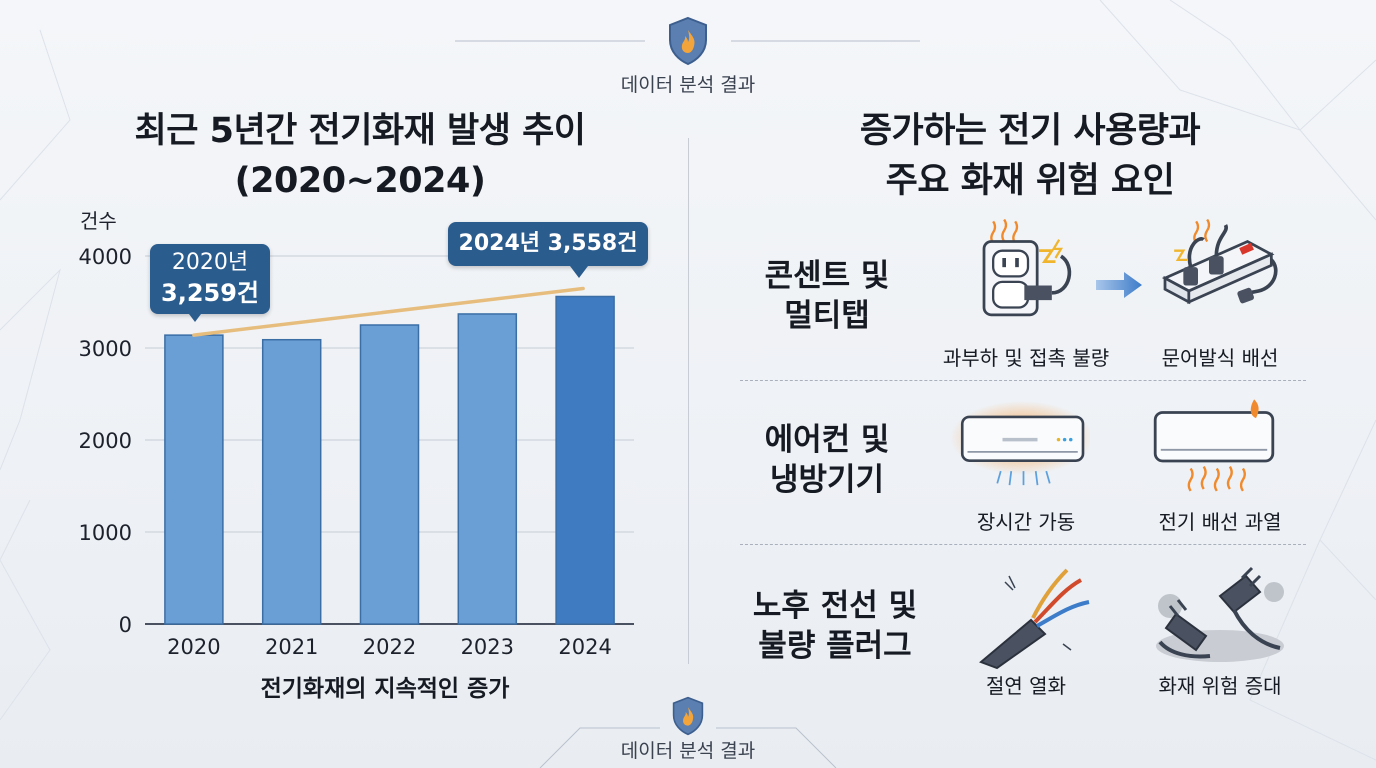  Describe the element at coordinates (827, 440) in the screenshot. I see `risk-row-label-line1: 에어컨 및` at that location.